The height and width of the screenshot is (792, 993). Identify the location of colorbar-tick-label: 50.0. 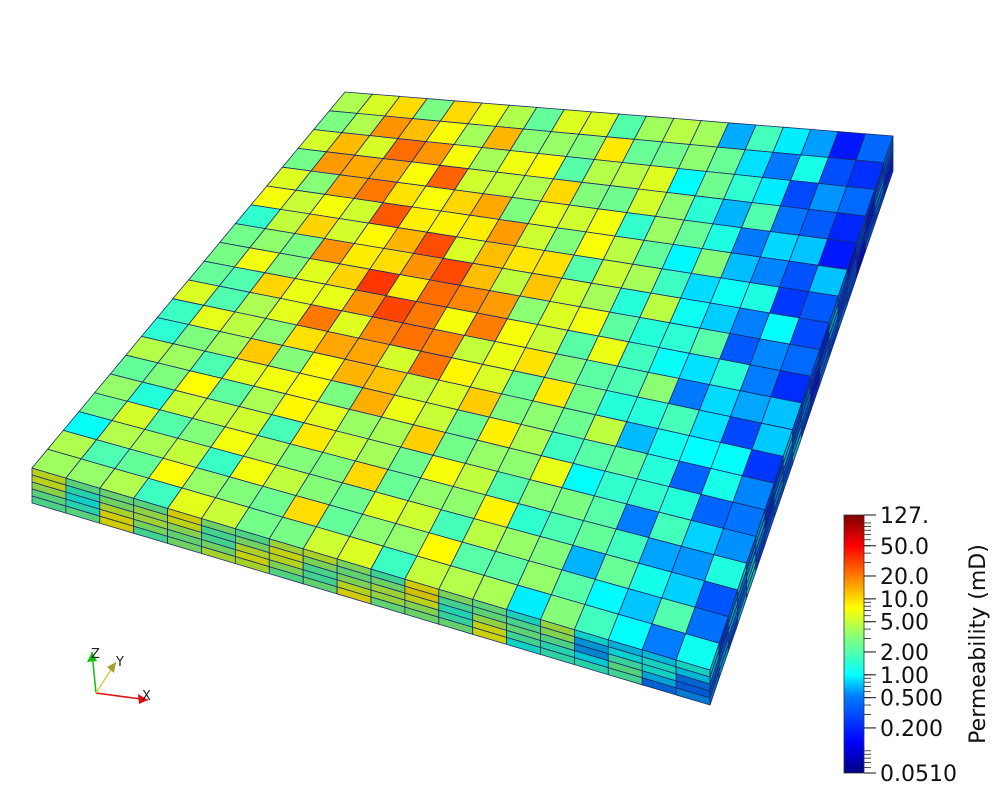
(904, 547).